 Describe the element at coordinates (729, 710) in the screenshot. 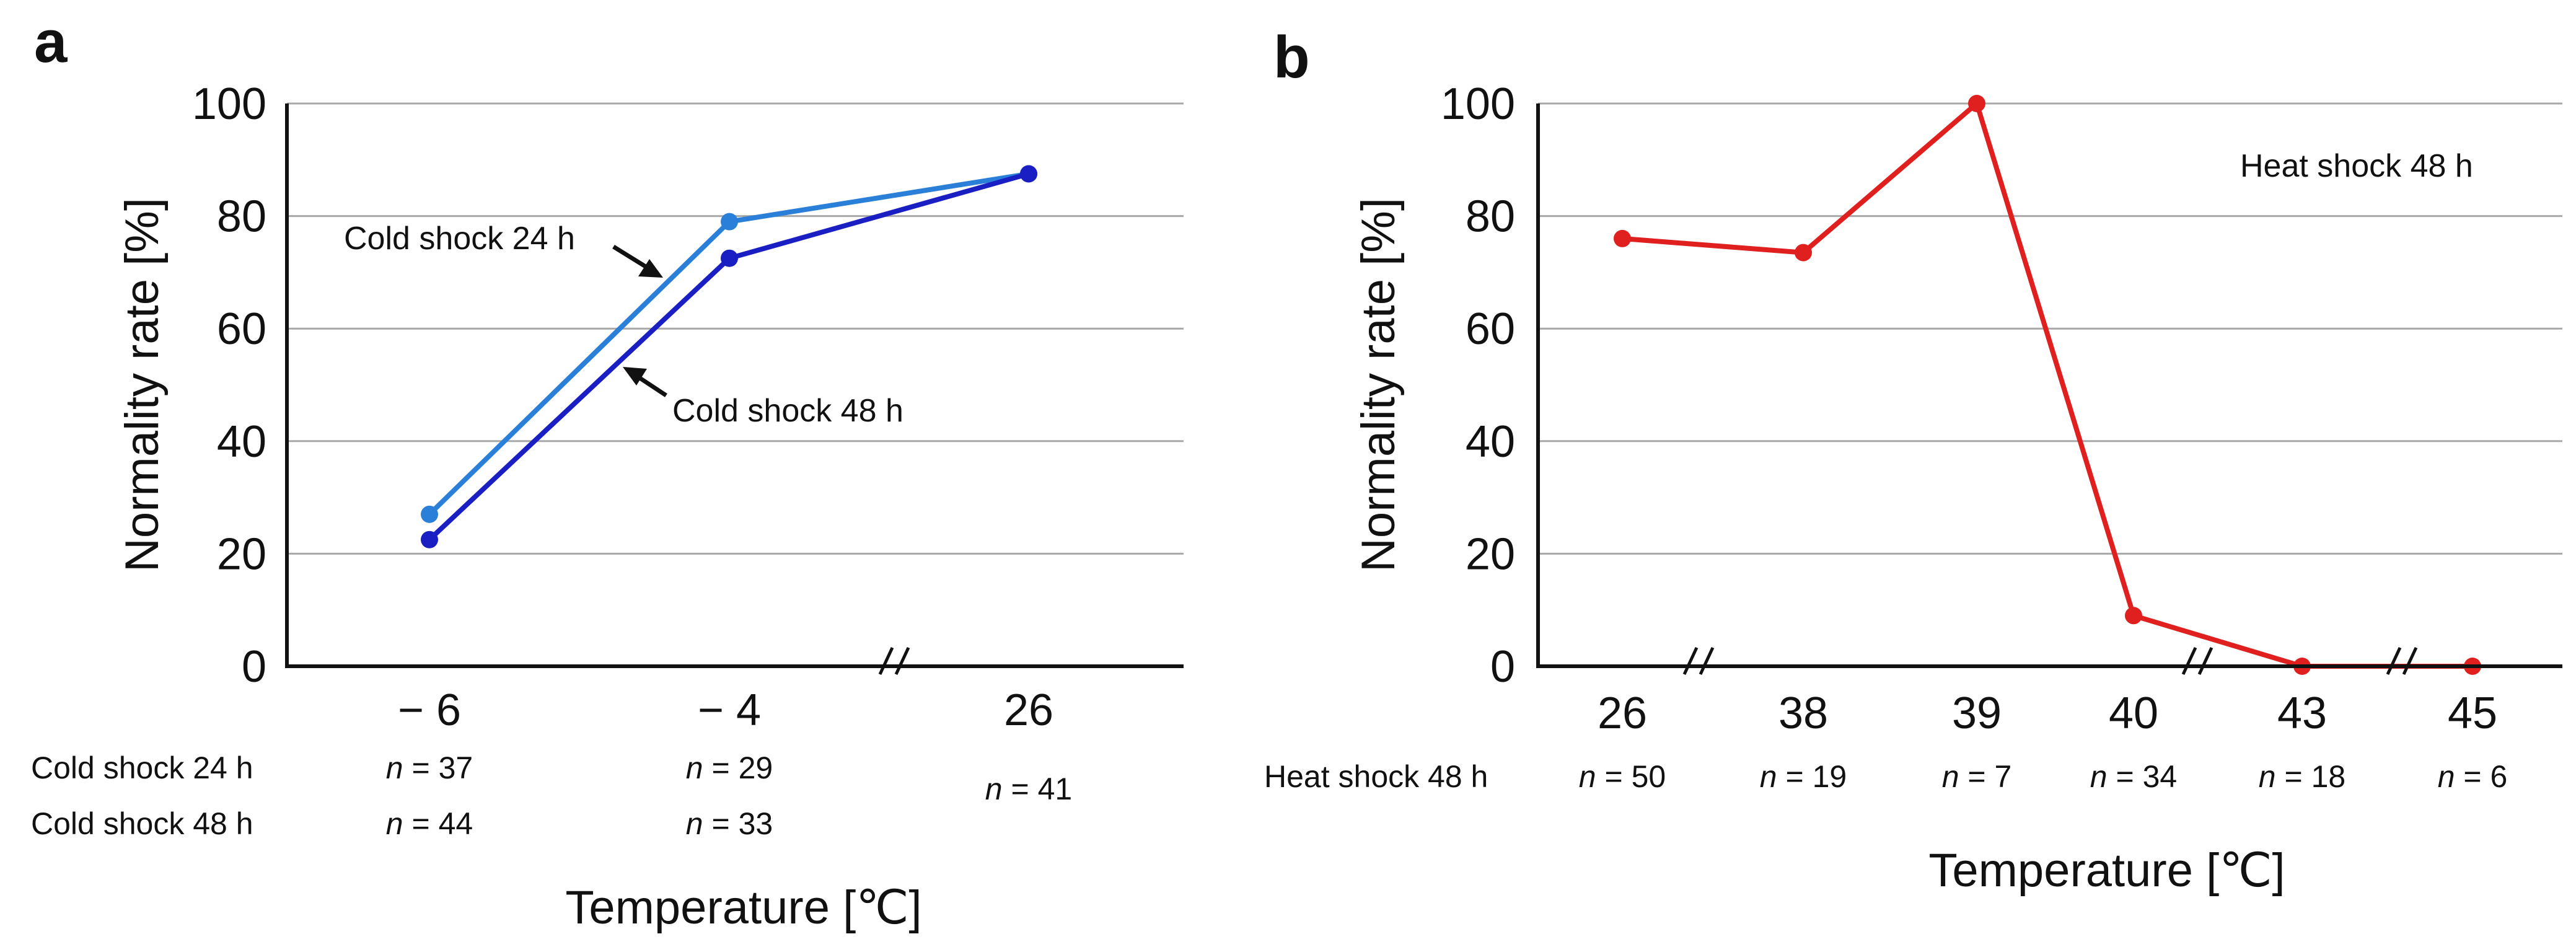

I see `a-x-tick-label: − 4` at that location.